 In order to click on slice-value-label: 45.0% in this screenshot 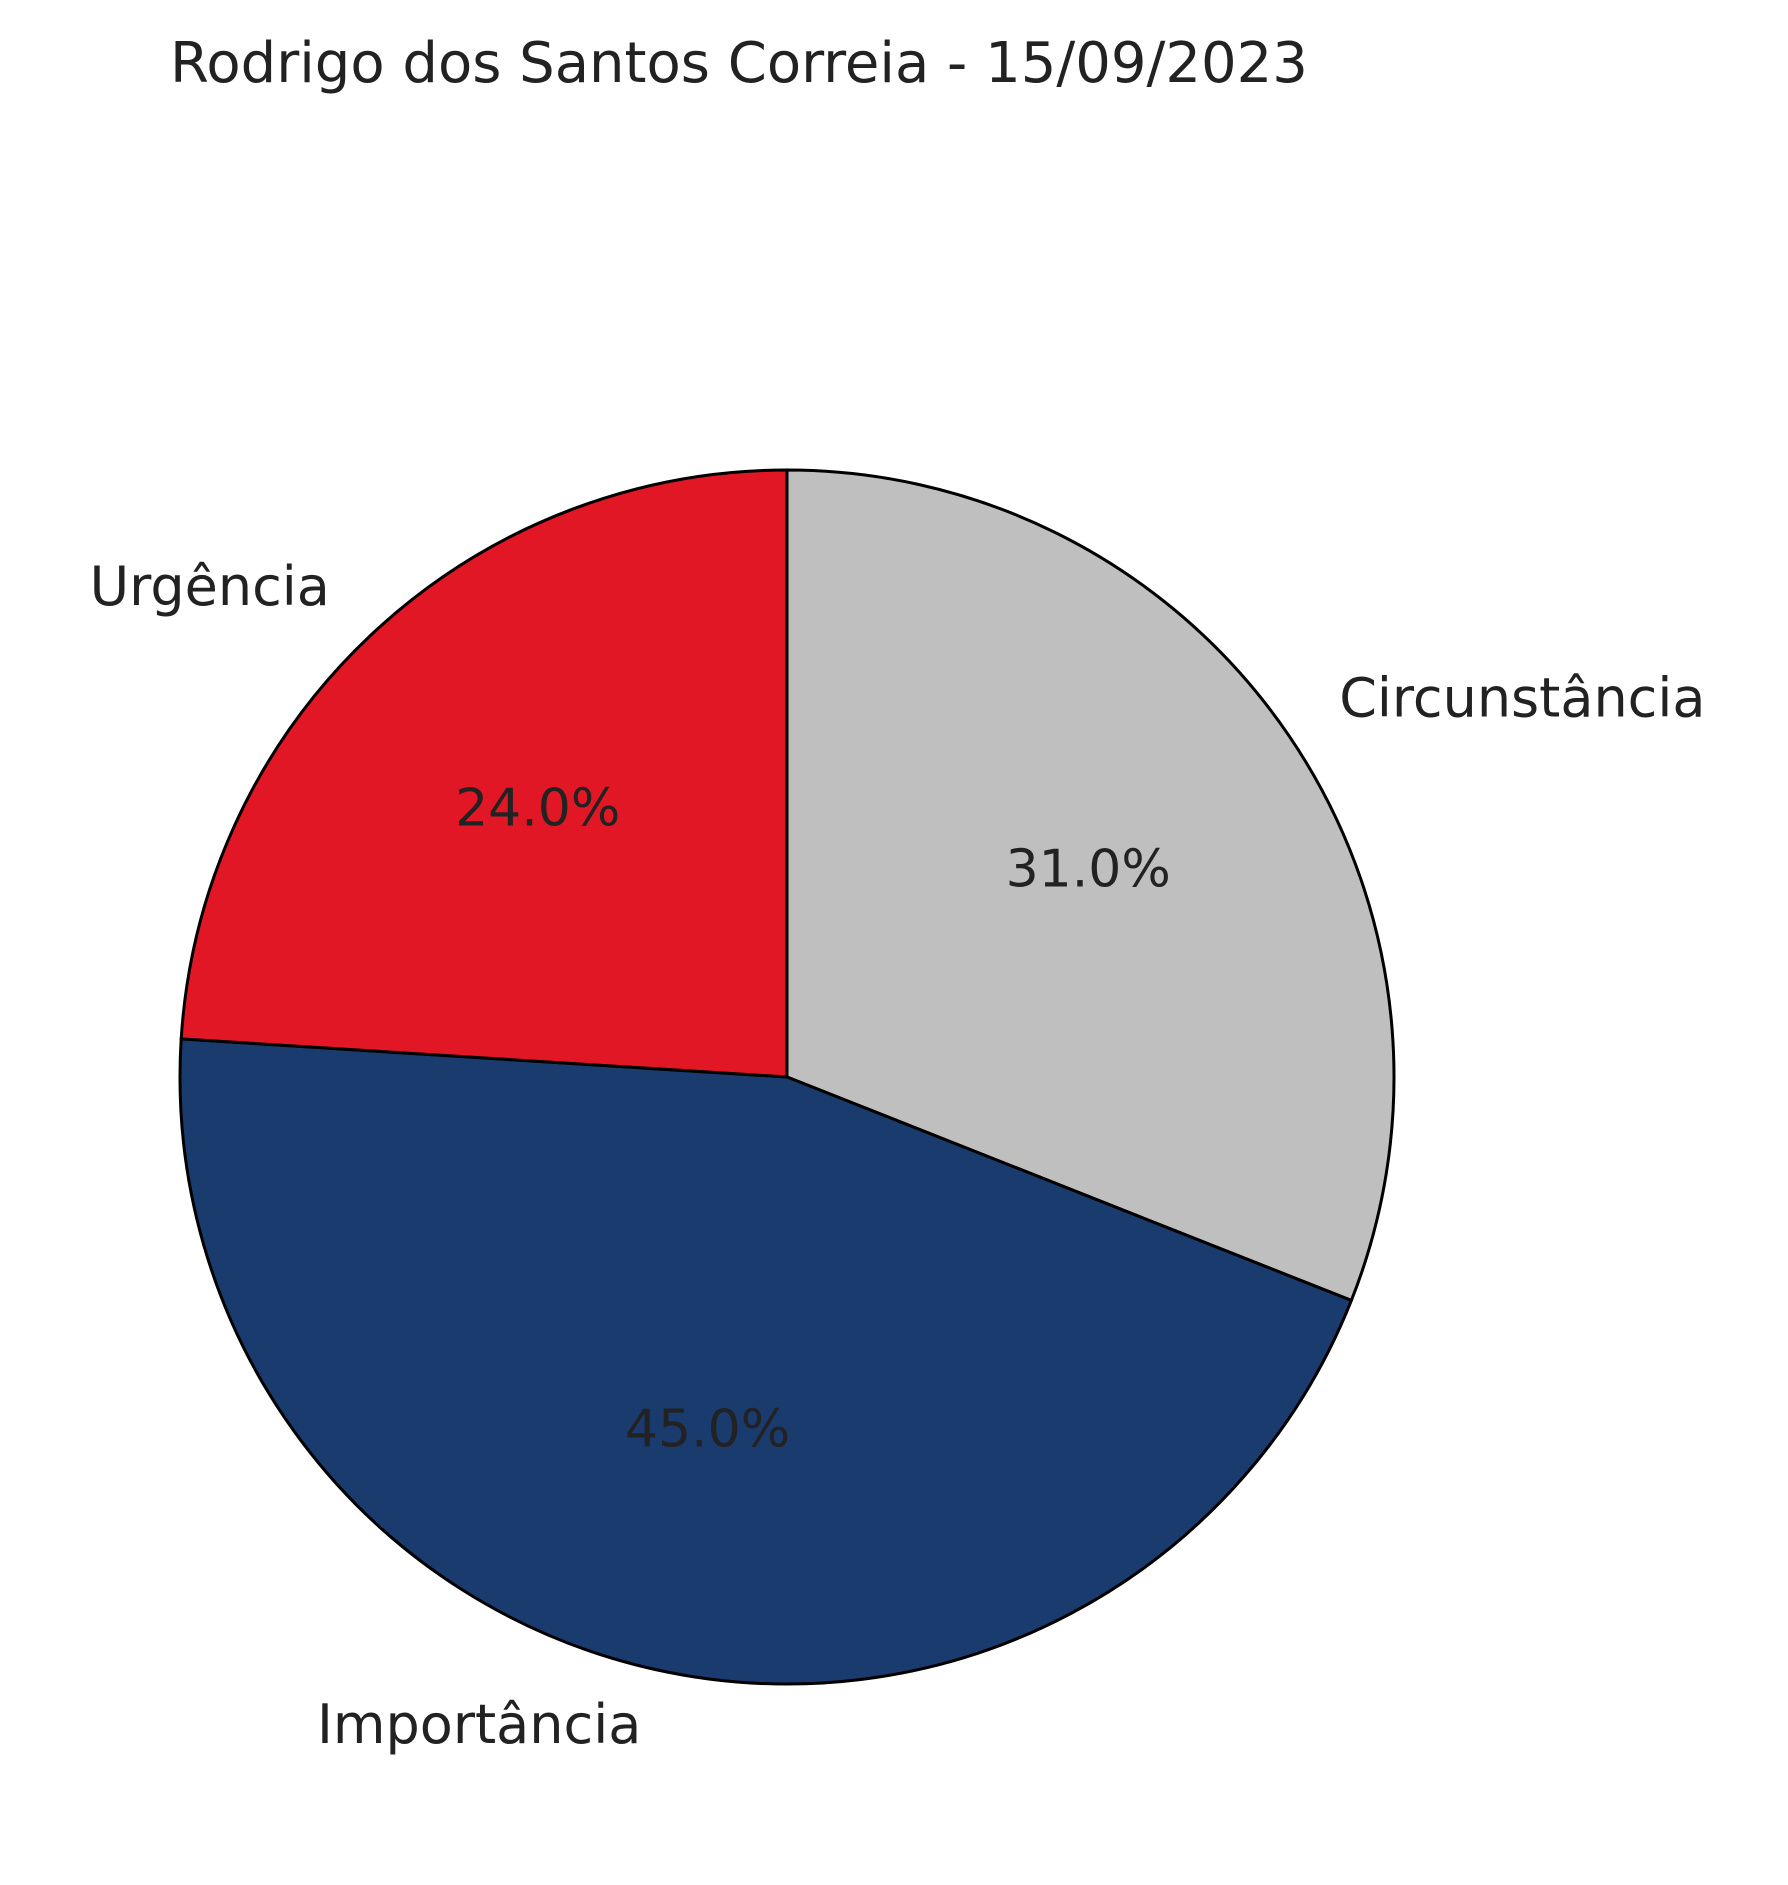, I will do `click(707, 1429)`.